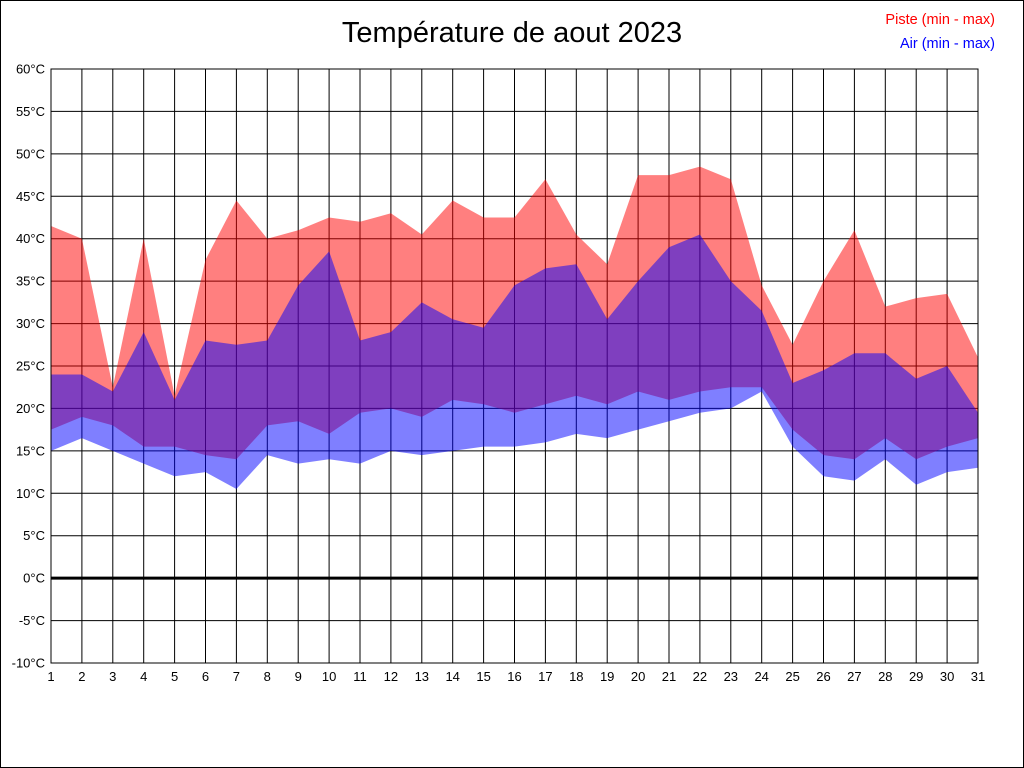 This screenshot has width=1024, height=768. I want to click on x-tick-label: 21, so click(669, 676).